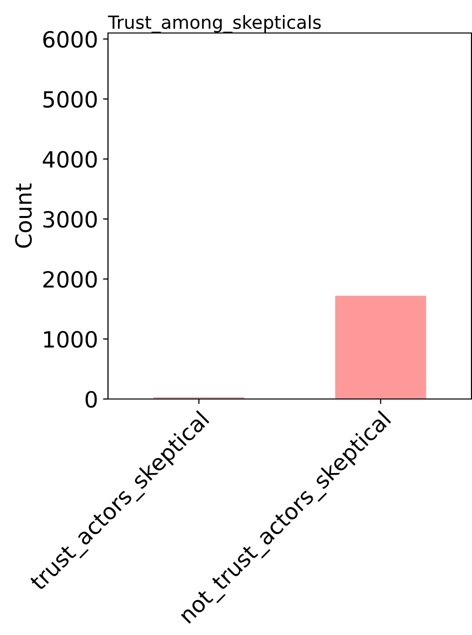 This screenshot has width=472, height=635. Describe the element at coordinates (214, 24) in the screenshot. I see `chart-title: Trust_among_skepticals` at that location.